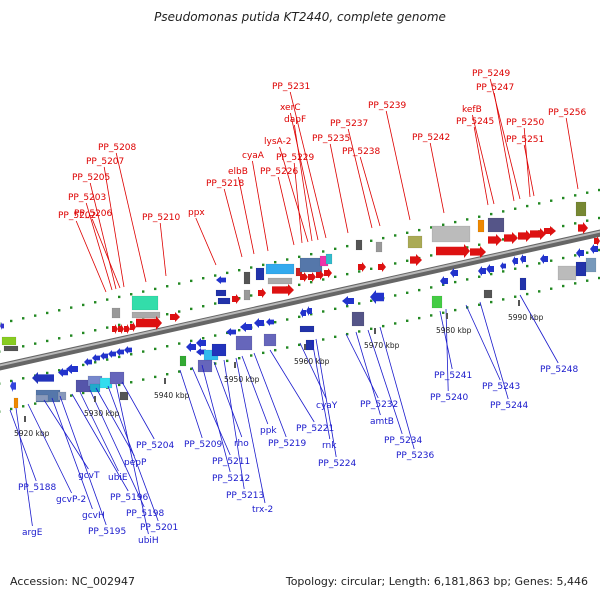 The image size is (600, 600). I want to click on kbp-axis-label: 5920 kbp, so click(32, 433).